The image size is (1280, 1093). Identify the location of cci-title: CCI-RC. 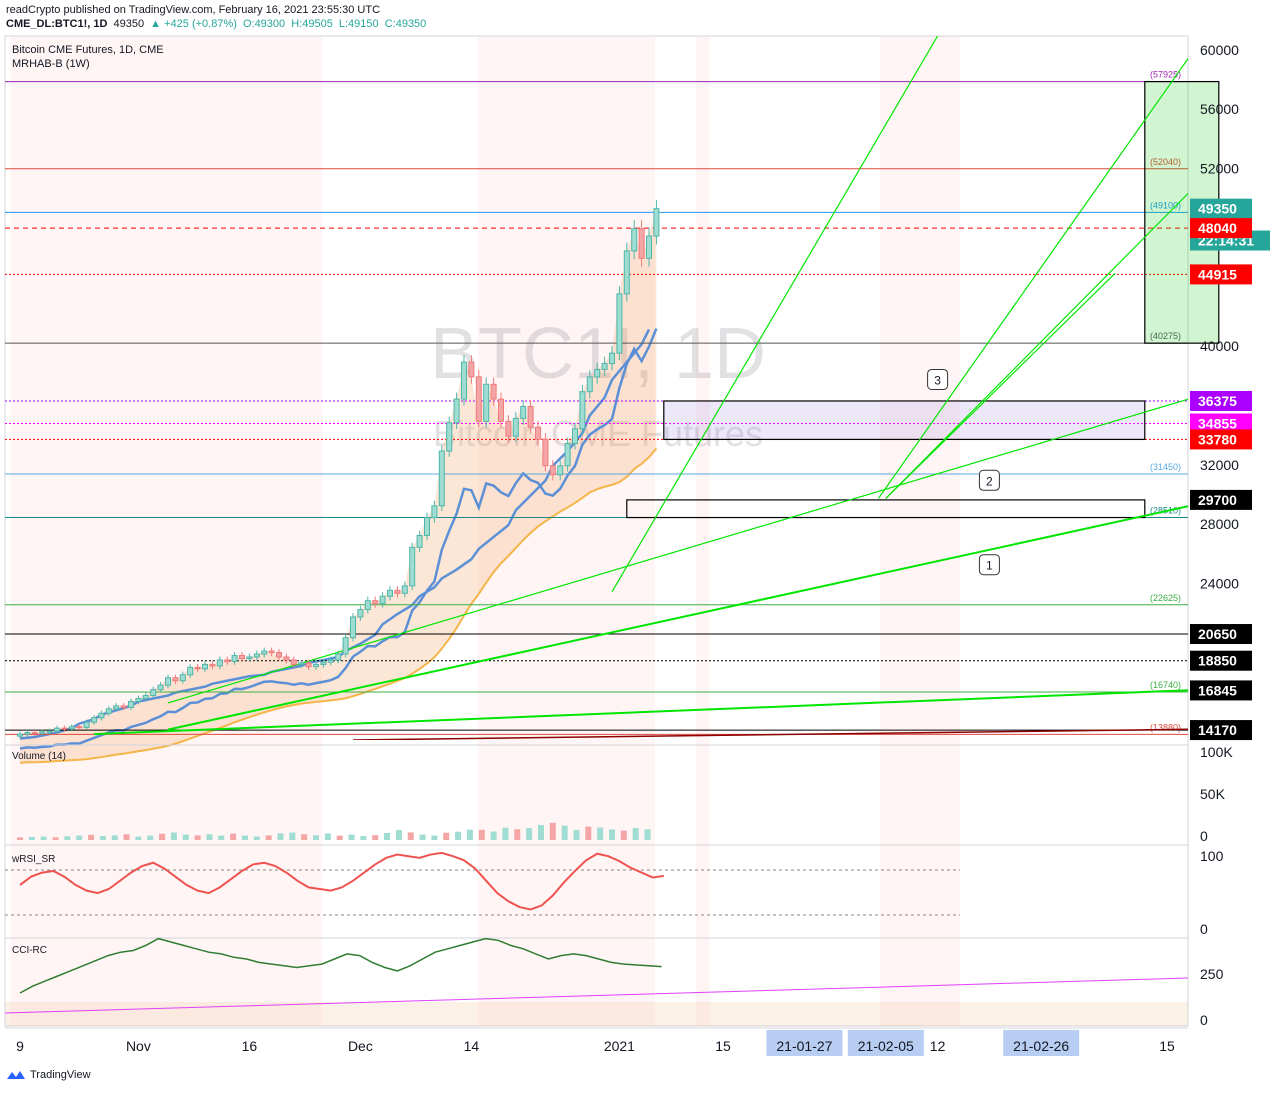
(29, 950).